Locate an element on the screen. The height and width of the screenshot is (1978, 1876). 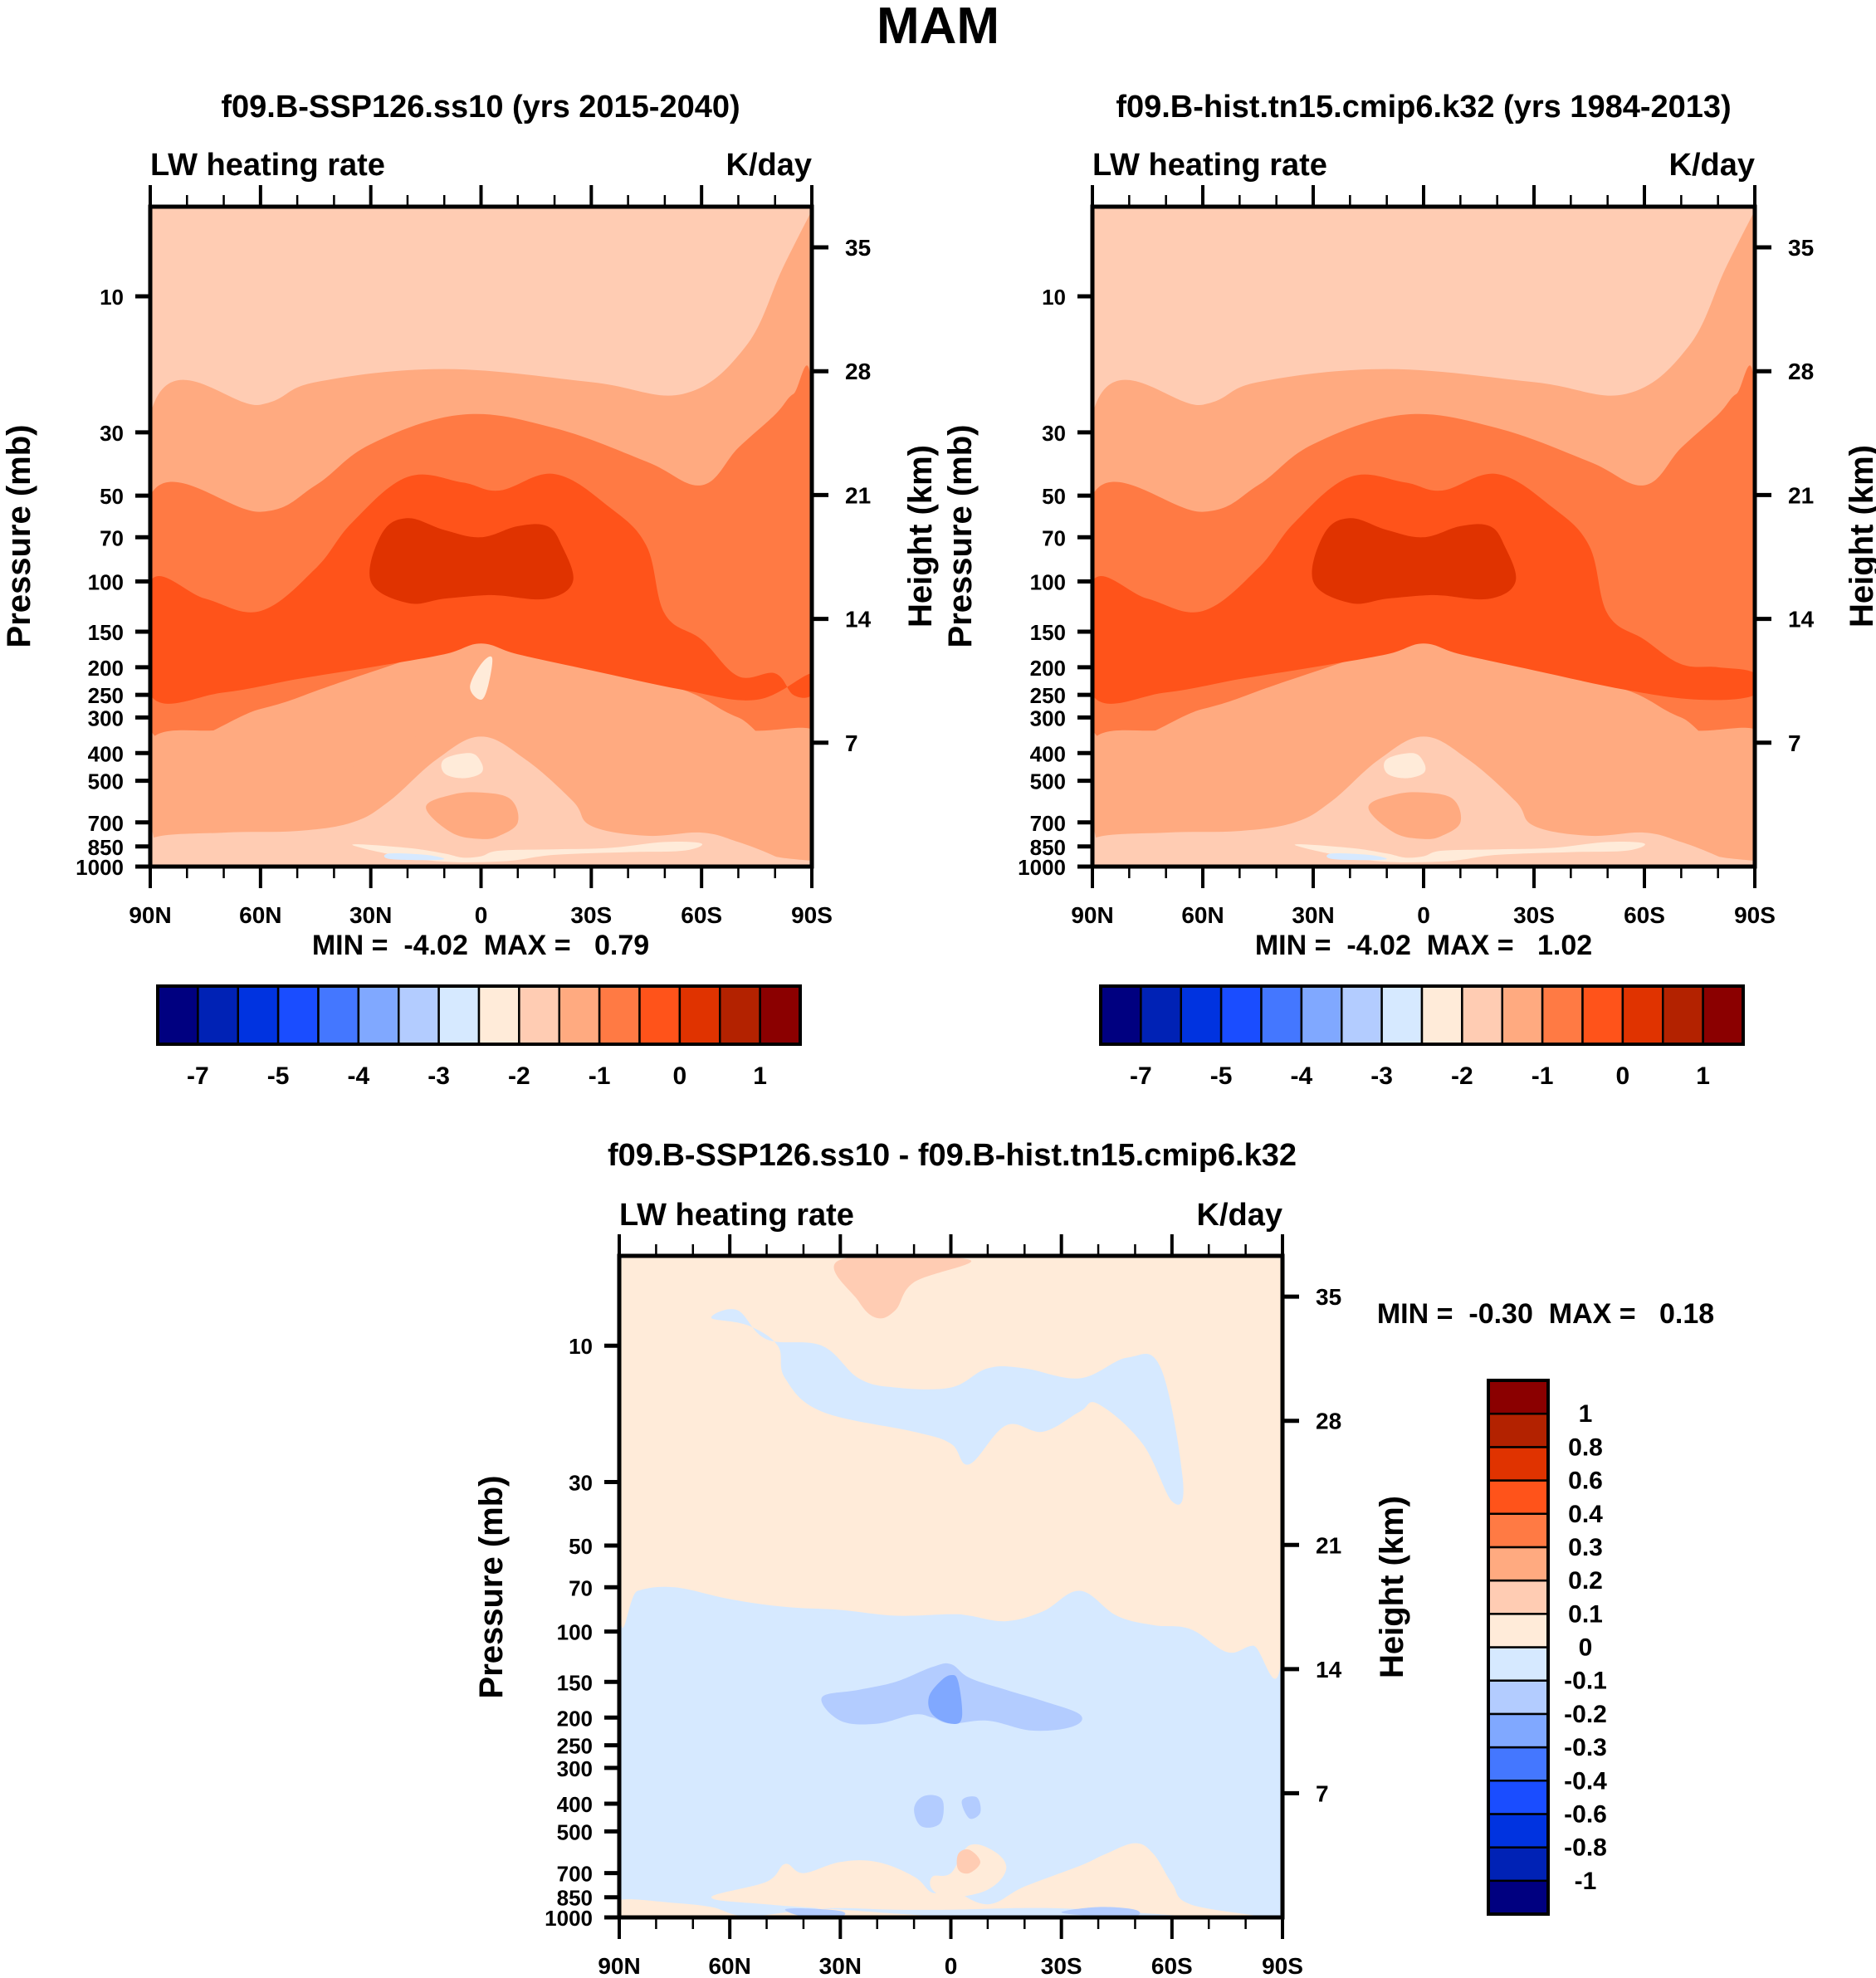
colorbar-label: -5 is located at coordinates (1221, 1076).